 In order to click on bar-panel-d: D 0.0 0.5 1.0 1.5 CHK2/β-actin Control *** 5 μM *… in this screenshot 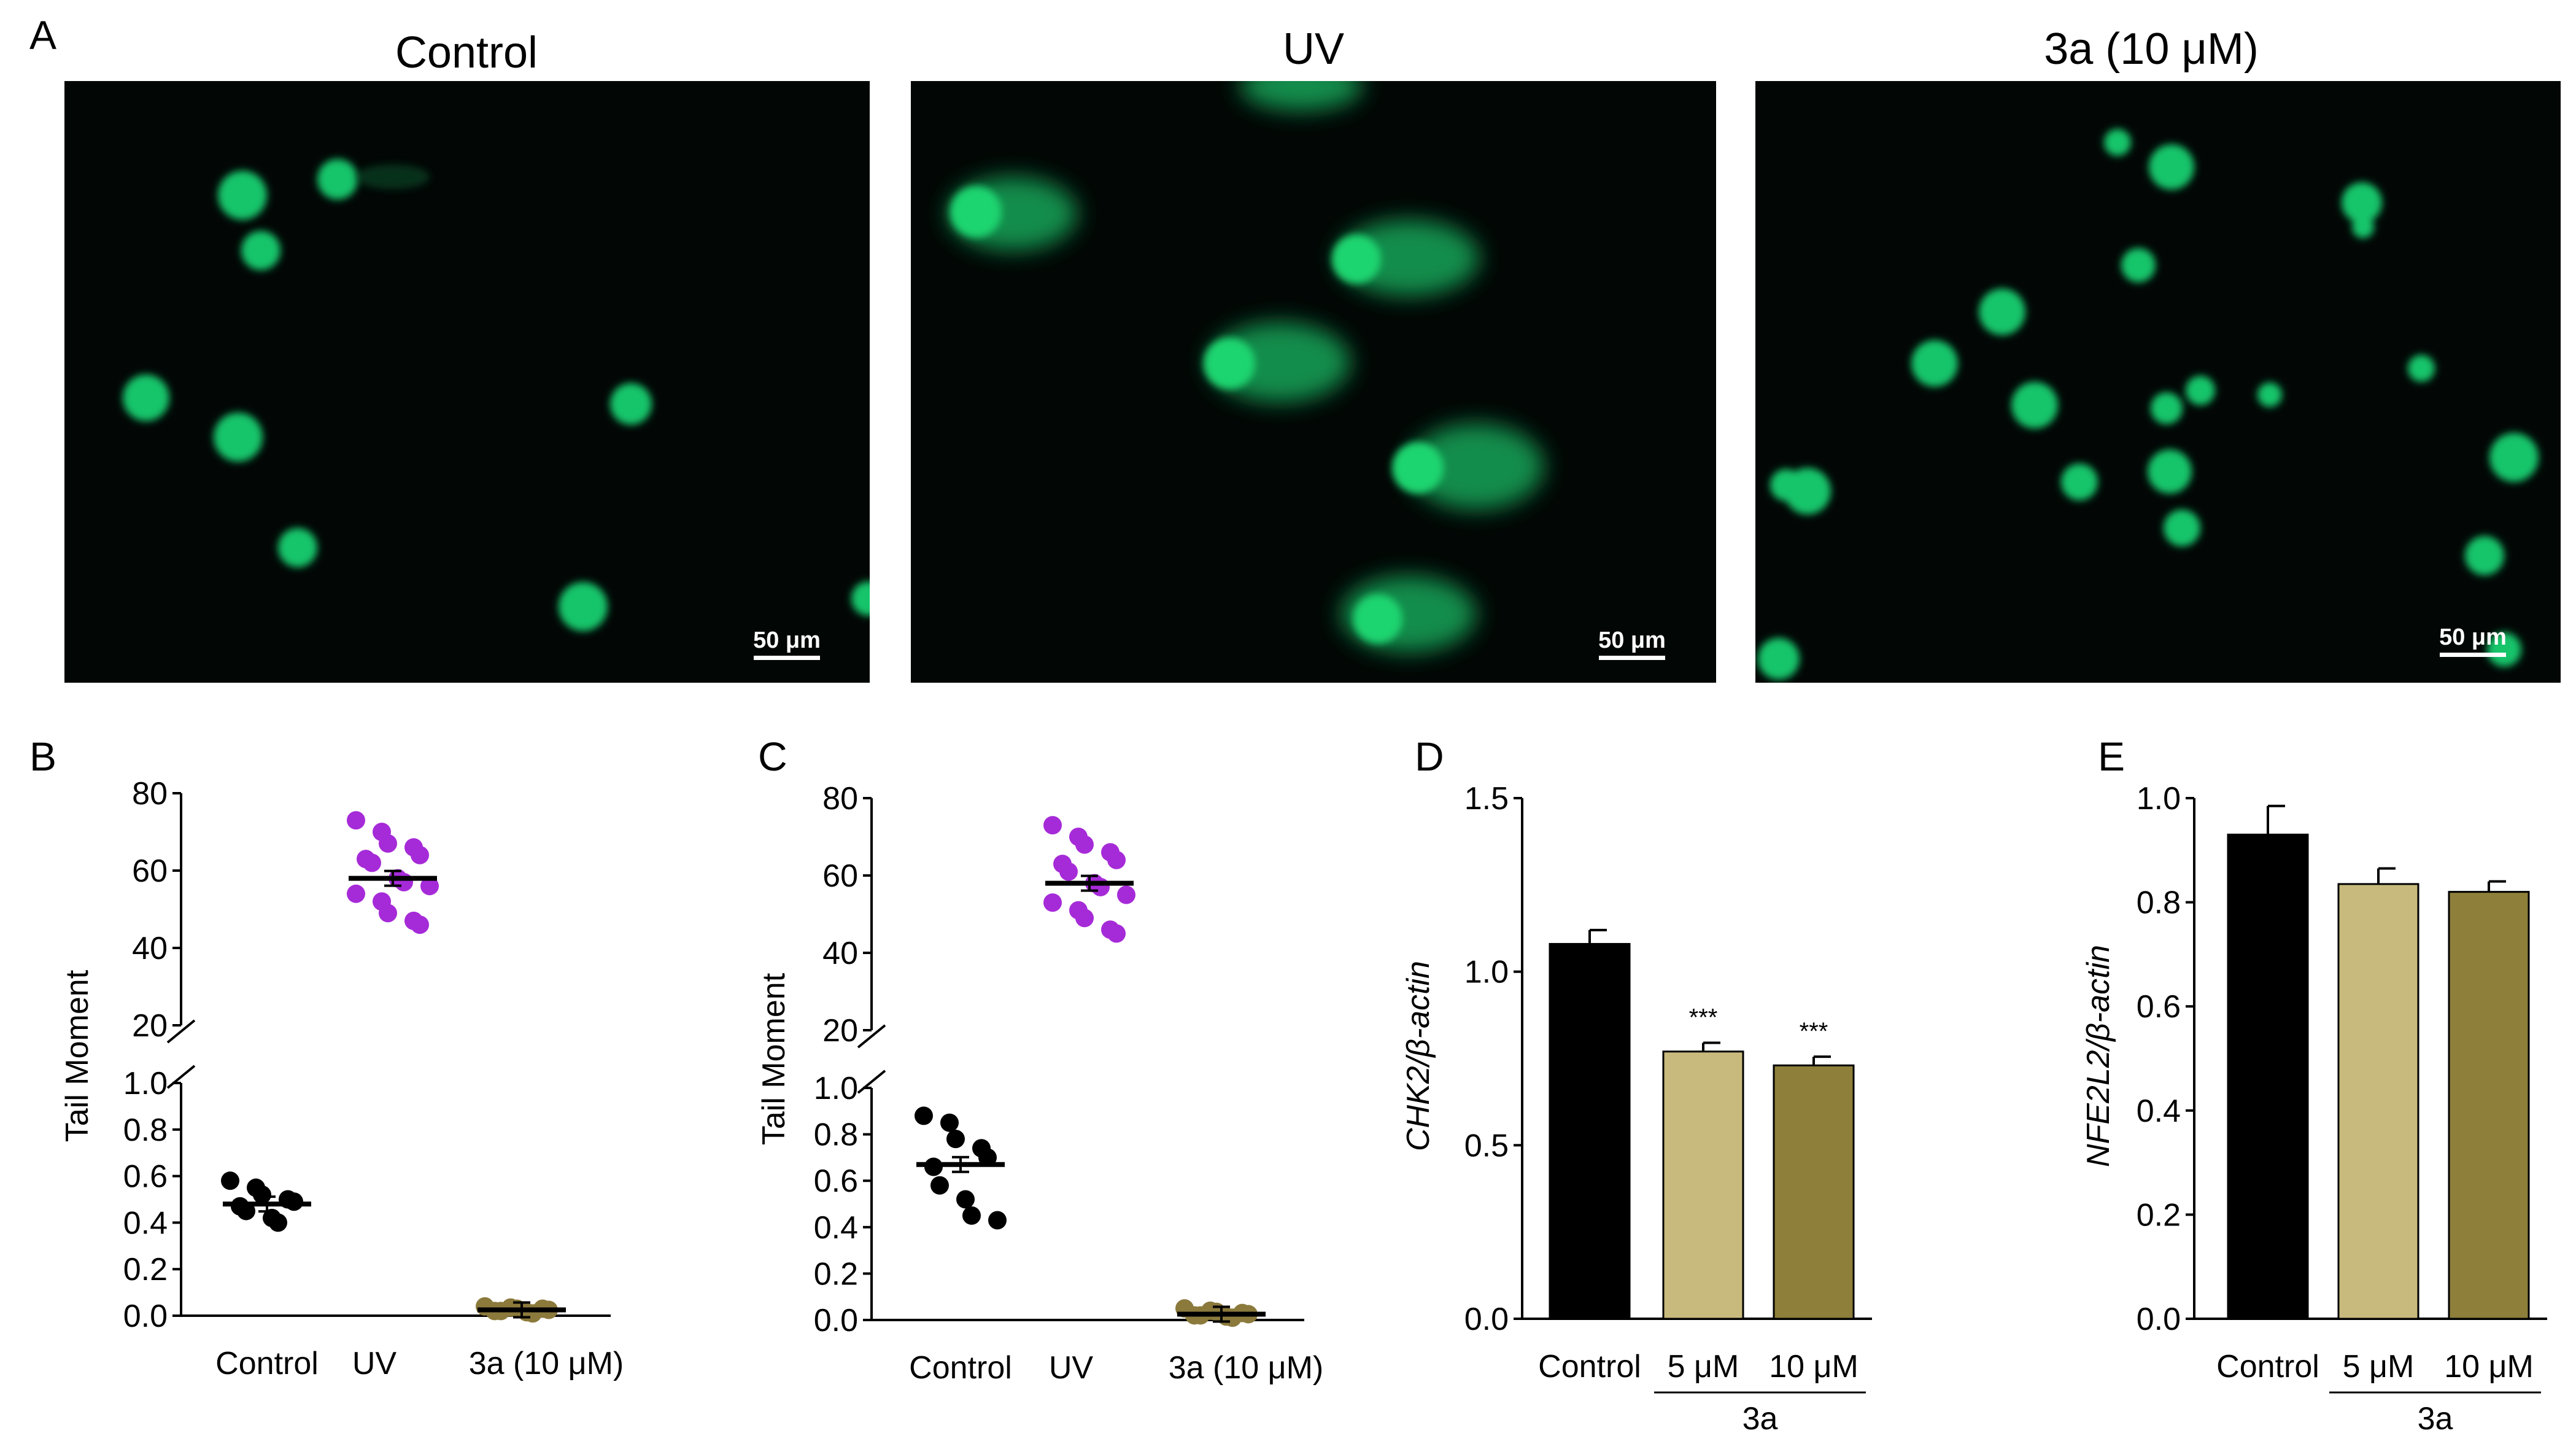, I will do `click(1636, 1086)`.